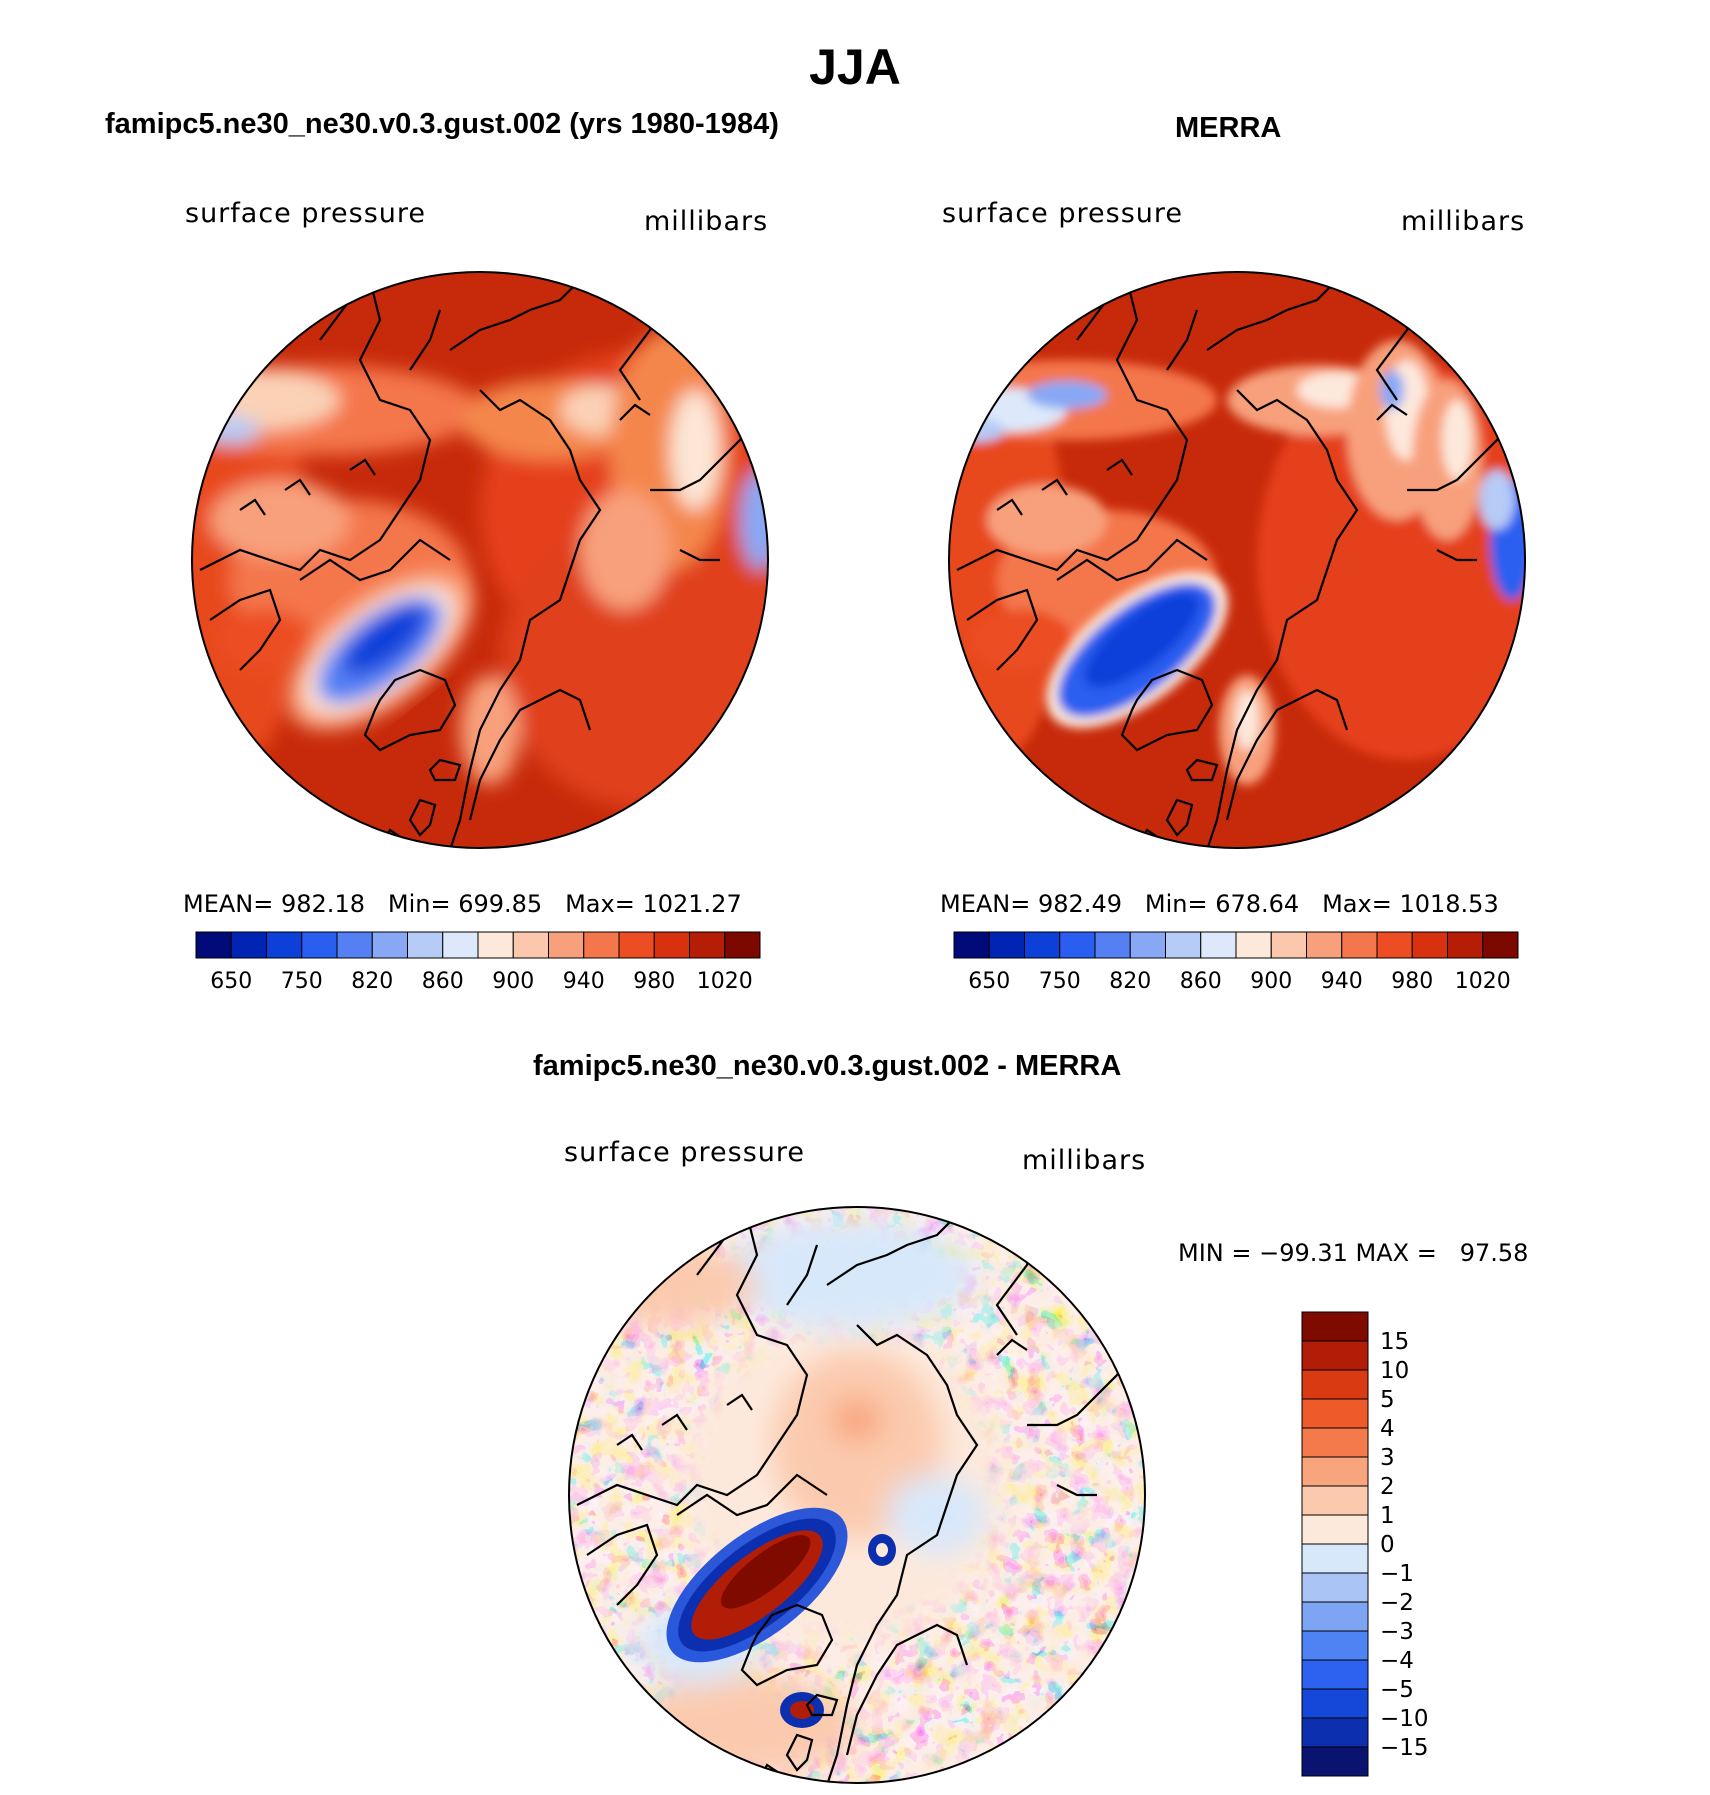 Image resolution: width=1710 pixels, height=1795 pixels. Describe the element at coordinates (372, 981) in the screenshot. I see `panel-1-colorbar-tick-label: 820` at that location.